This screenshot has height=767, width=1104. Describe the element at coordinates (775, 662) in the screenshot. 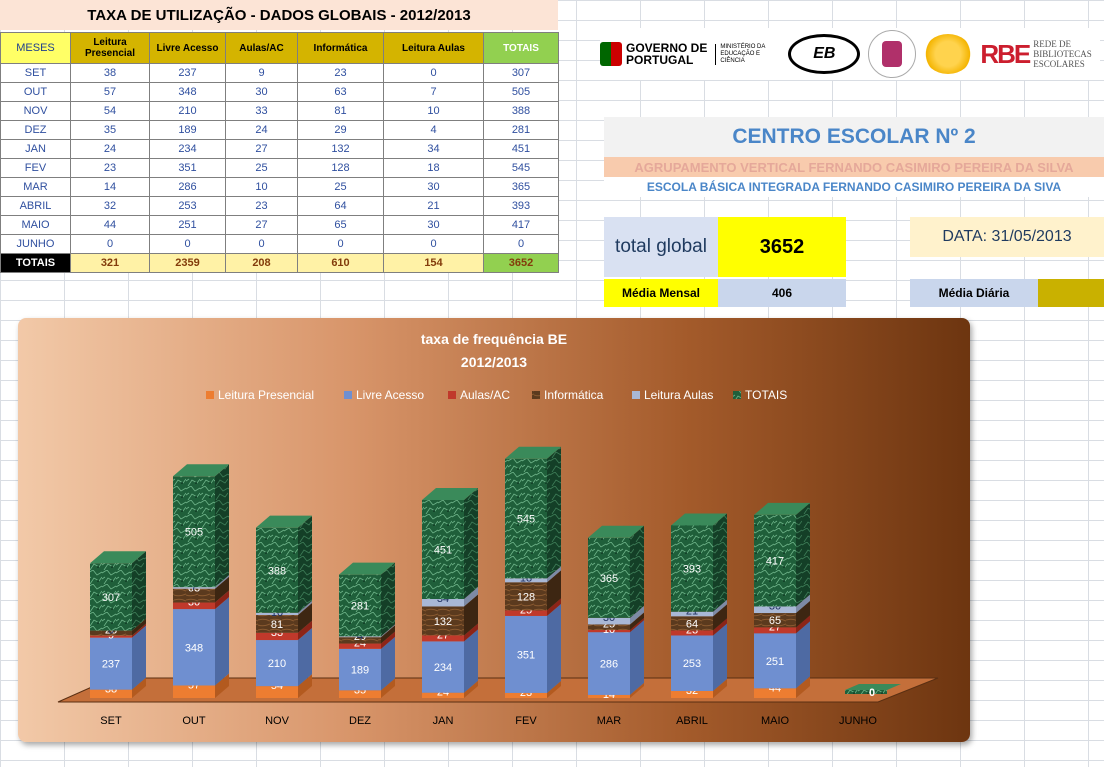

I see `data-label: 251` at that location.